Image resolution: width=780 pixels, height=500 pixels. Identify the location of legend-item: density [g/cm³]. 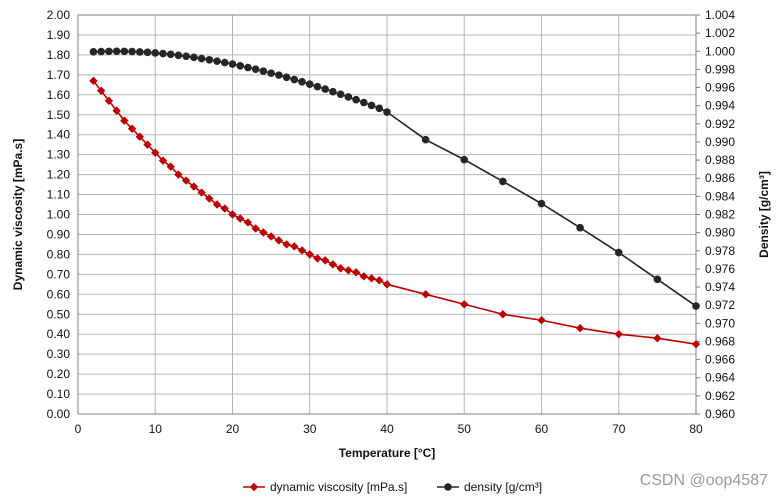
(489, 487).